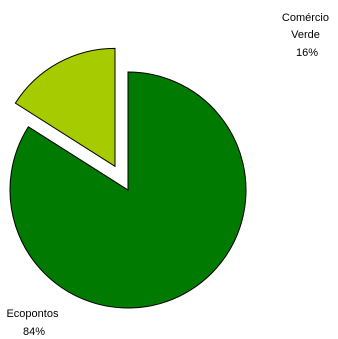 This screenshot has width=338, height=339. Describe the element at coordinates (307, 53) in the screenshot. I see `slice-label-comercio-value: 16%` at that location.